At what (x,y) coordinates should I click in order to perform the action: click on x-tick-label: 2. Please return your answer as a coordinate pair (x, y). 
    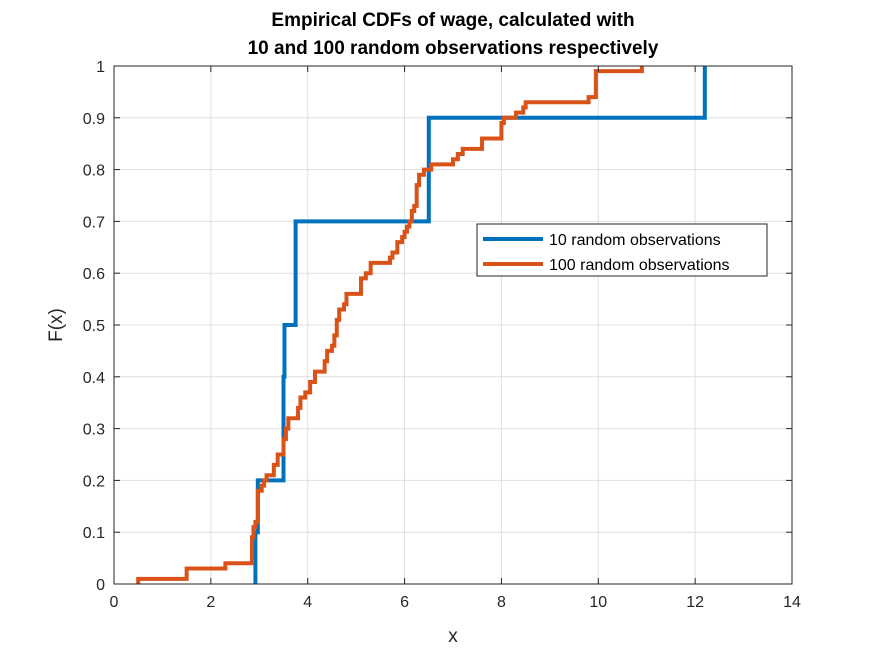
    Looking at the image, I should click on (210, 602).